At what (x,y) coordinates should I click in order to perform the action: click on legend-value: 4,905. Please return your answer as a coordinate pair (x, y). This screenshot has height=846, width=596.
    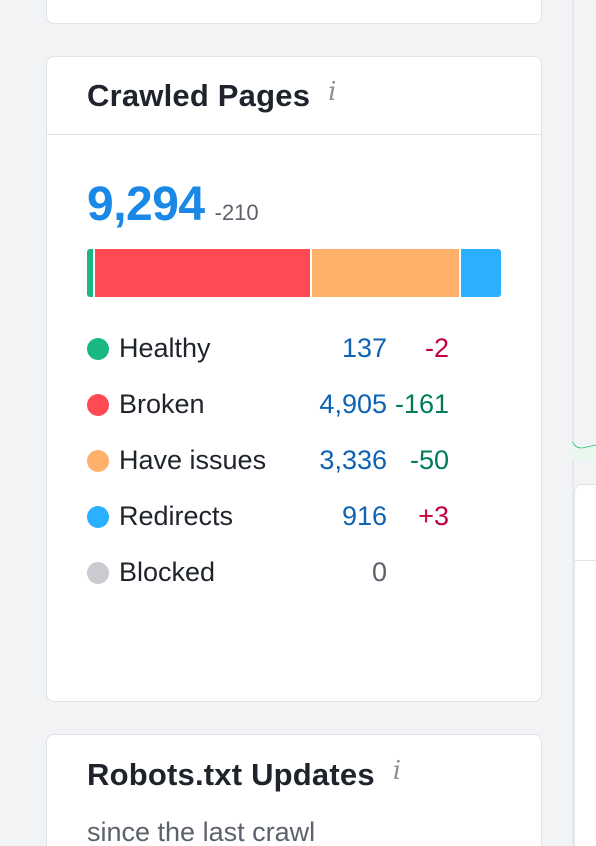
    Looking at the image, I should click on (353, 404).